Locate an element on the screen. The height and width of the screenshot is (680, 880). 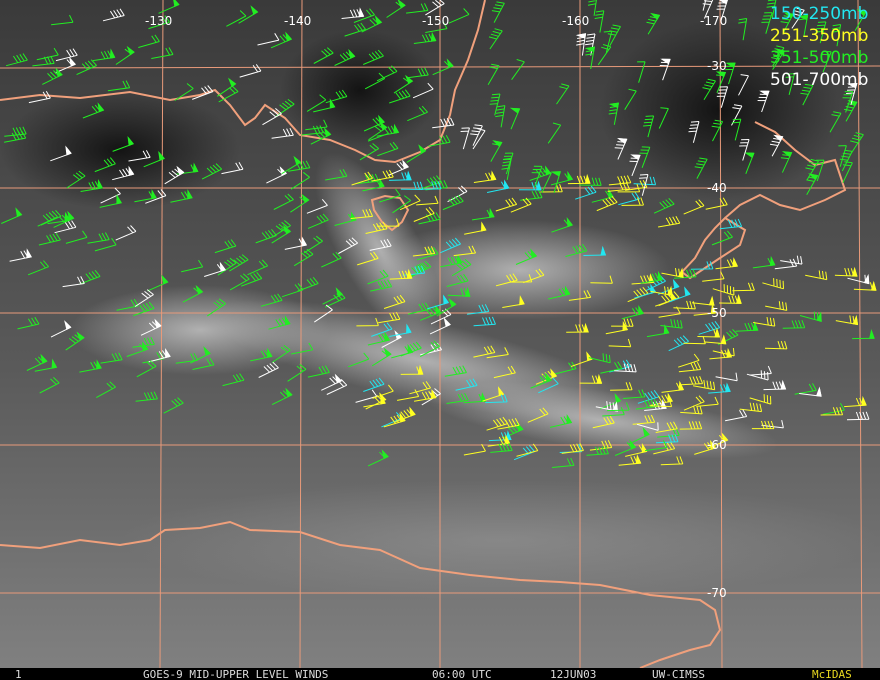
latitude-label: -70 is located at coordinates (717, 593).